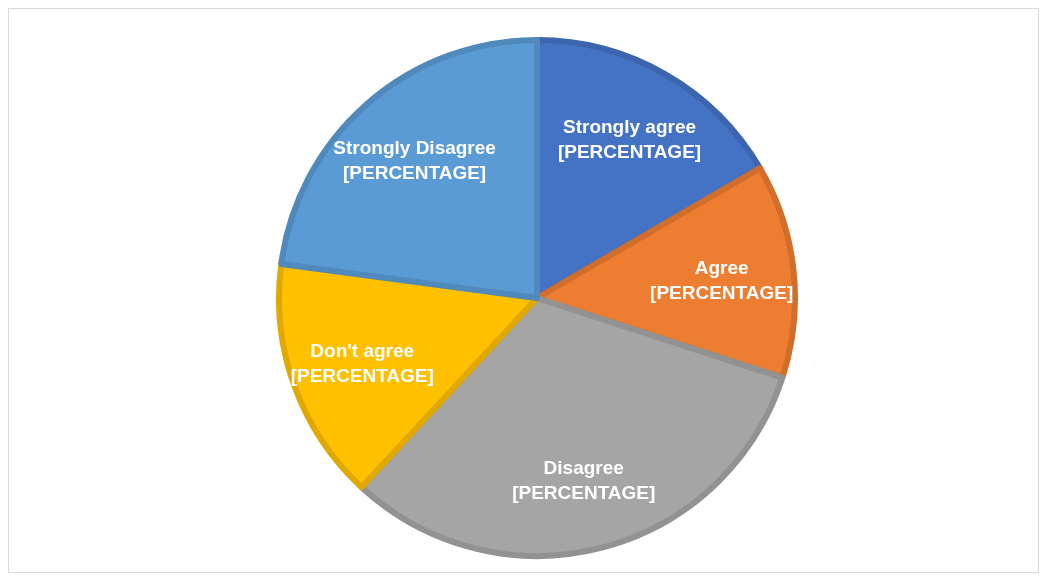 This screenshot has height=581, width=1047. What do you see at coordinates (630, 127) in the screenshot?
I see `slice-label: Strongly agree` at bounding box center [630, 127].